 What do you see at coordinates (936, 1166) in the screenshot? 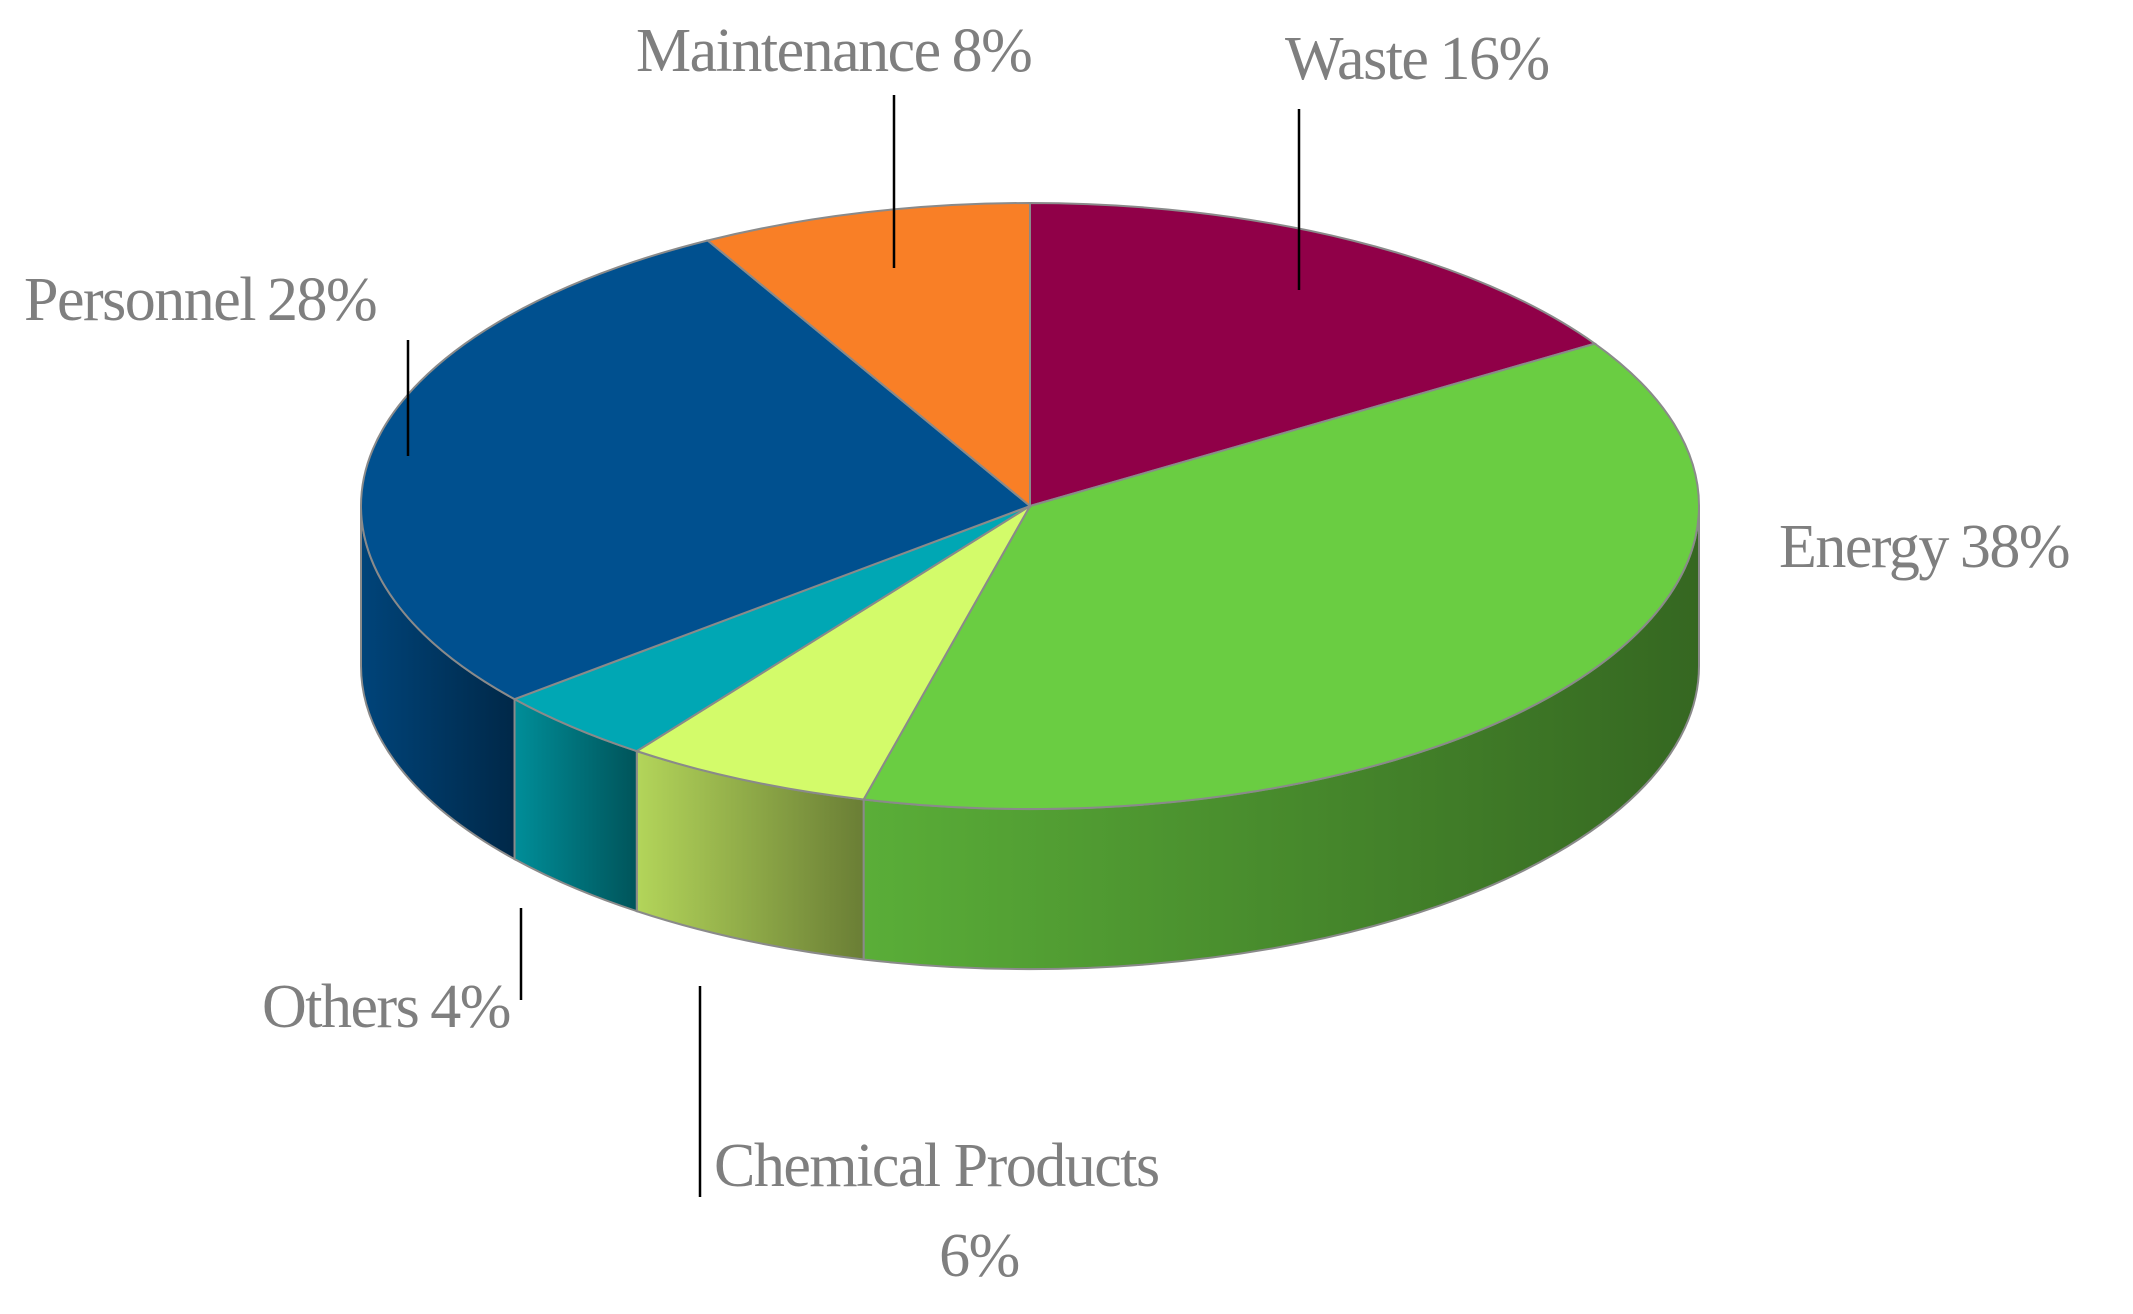
I see `category-name: Chemical Products` at bounding box center [936, 1166].